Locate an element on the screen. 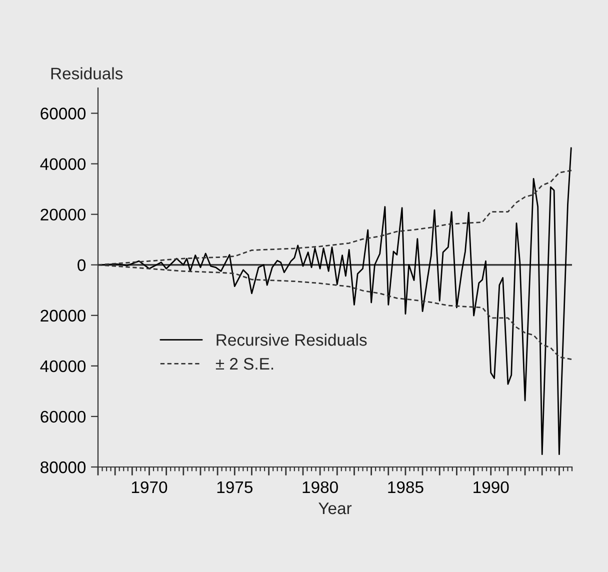 The image size is (608, 572). x-tick-label: 1985 is located at coordinates (406, 487).